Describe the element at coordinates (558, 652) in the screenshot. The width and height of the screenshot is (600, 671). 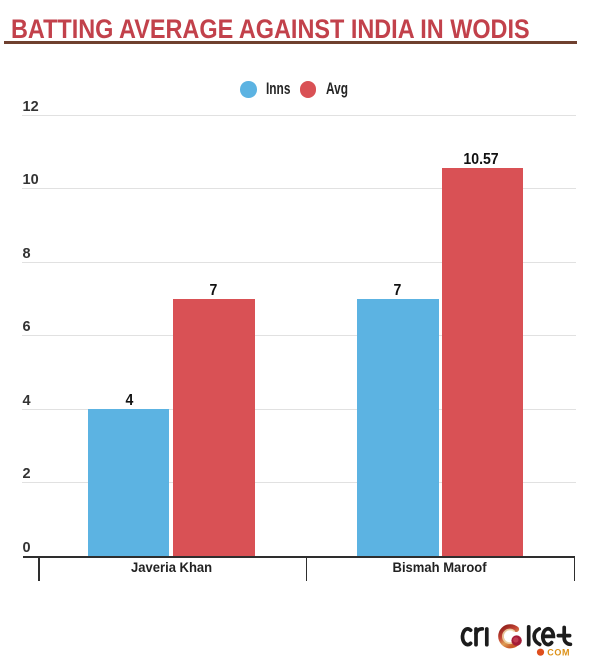
I see `svg-text: COM` at that location.